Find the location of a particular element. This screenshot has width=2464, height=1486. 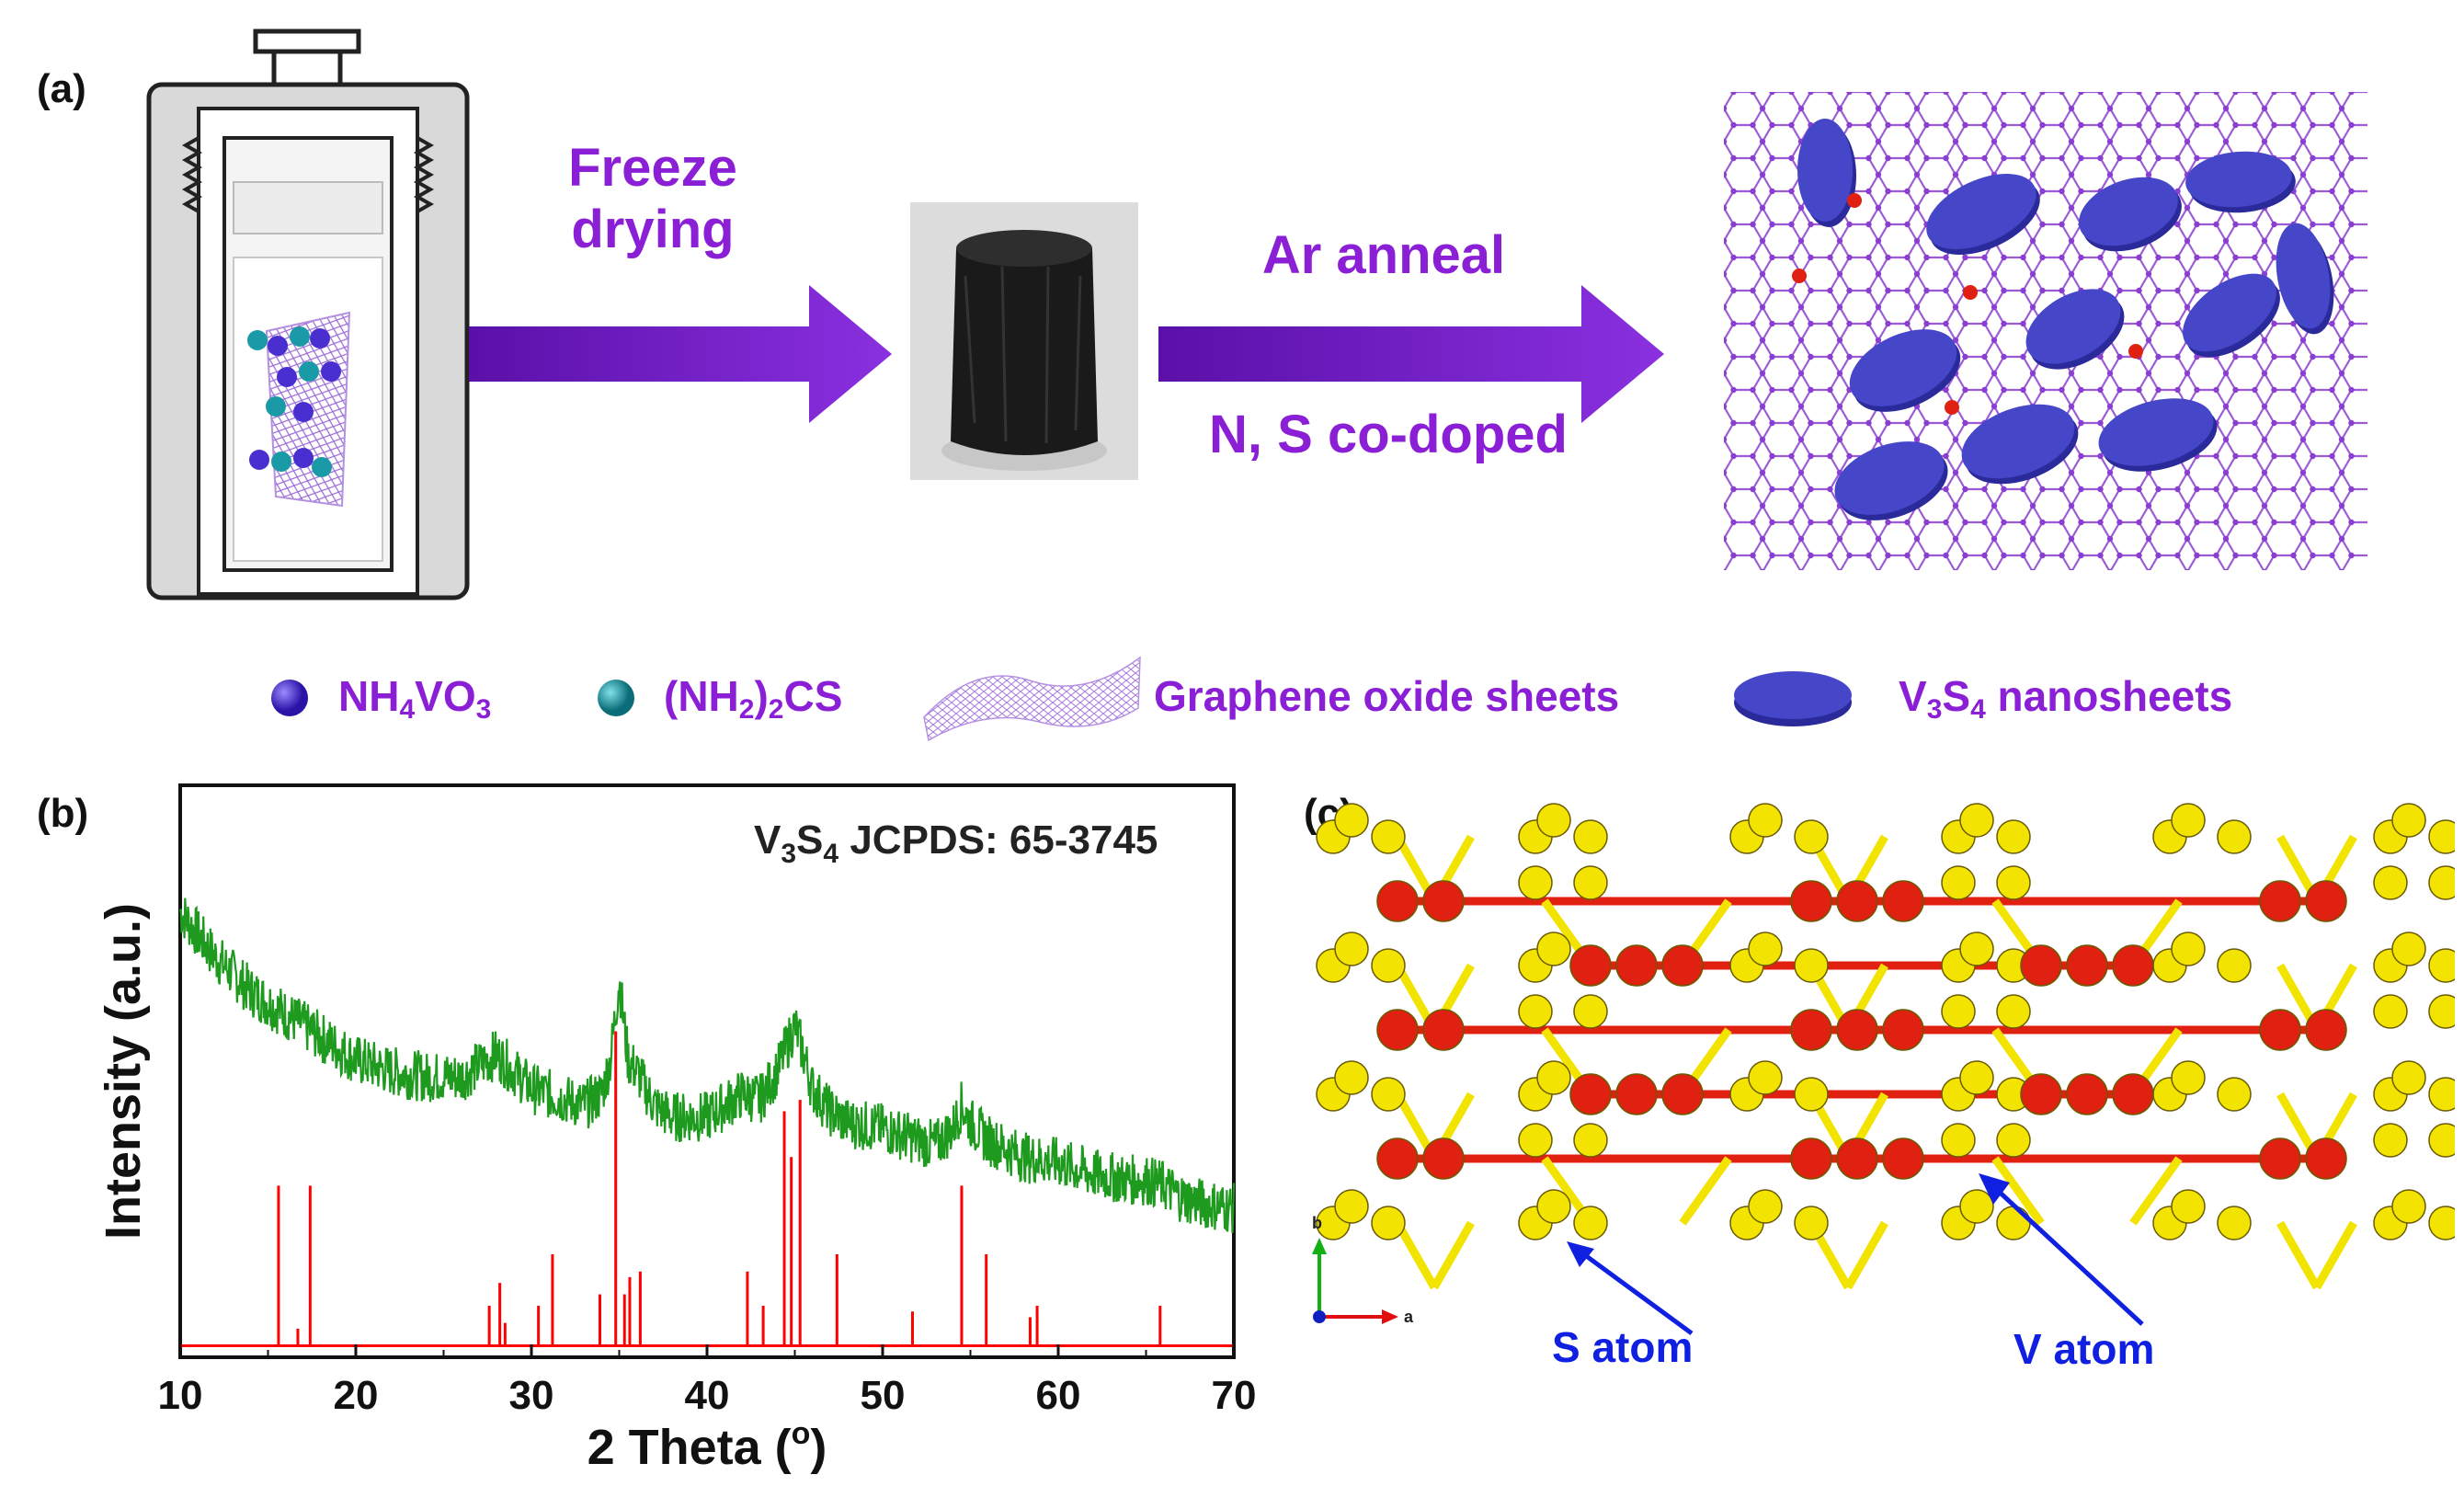

axis-b-label: b is located at coordinates (1317, 1223).